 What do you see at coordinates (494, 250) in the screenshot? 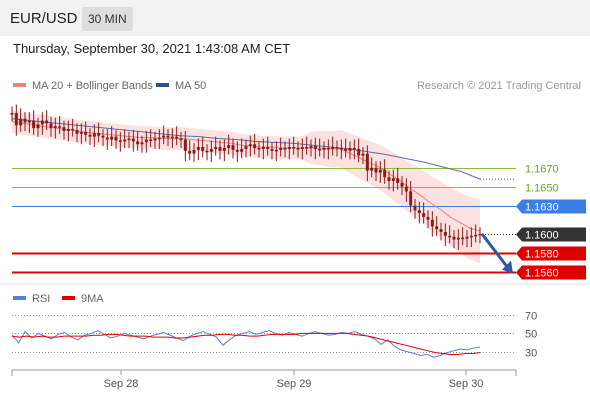
I see `forecast-arrow-shaft` at bounding box center [494, 250].